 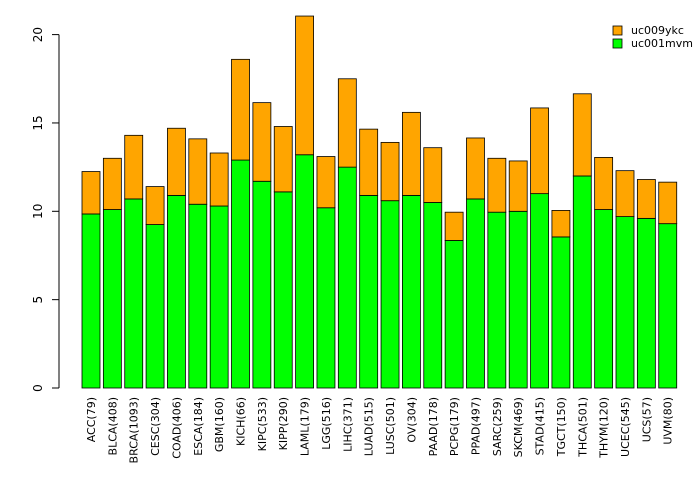 I want to click on x-tick-label: BLCA(408), so click(x=112, y=426).